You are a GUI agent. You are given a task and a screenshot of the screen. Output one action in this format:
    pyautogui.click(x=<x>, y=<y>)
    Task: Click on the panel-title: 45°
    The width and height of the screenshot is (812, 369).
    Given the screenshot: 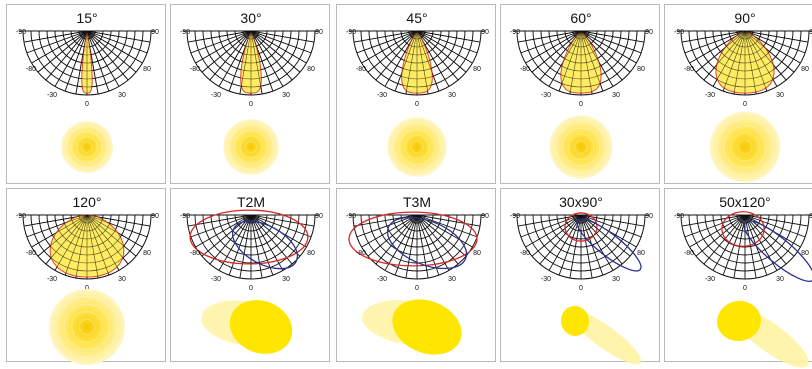 What is the action you would take?
    pyautogui.click(x=416, y=18)
    